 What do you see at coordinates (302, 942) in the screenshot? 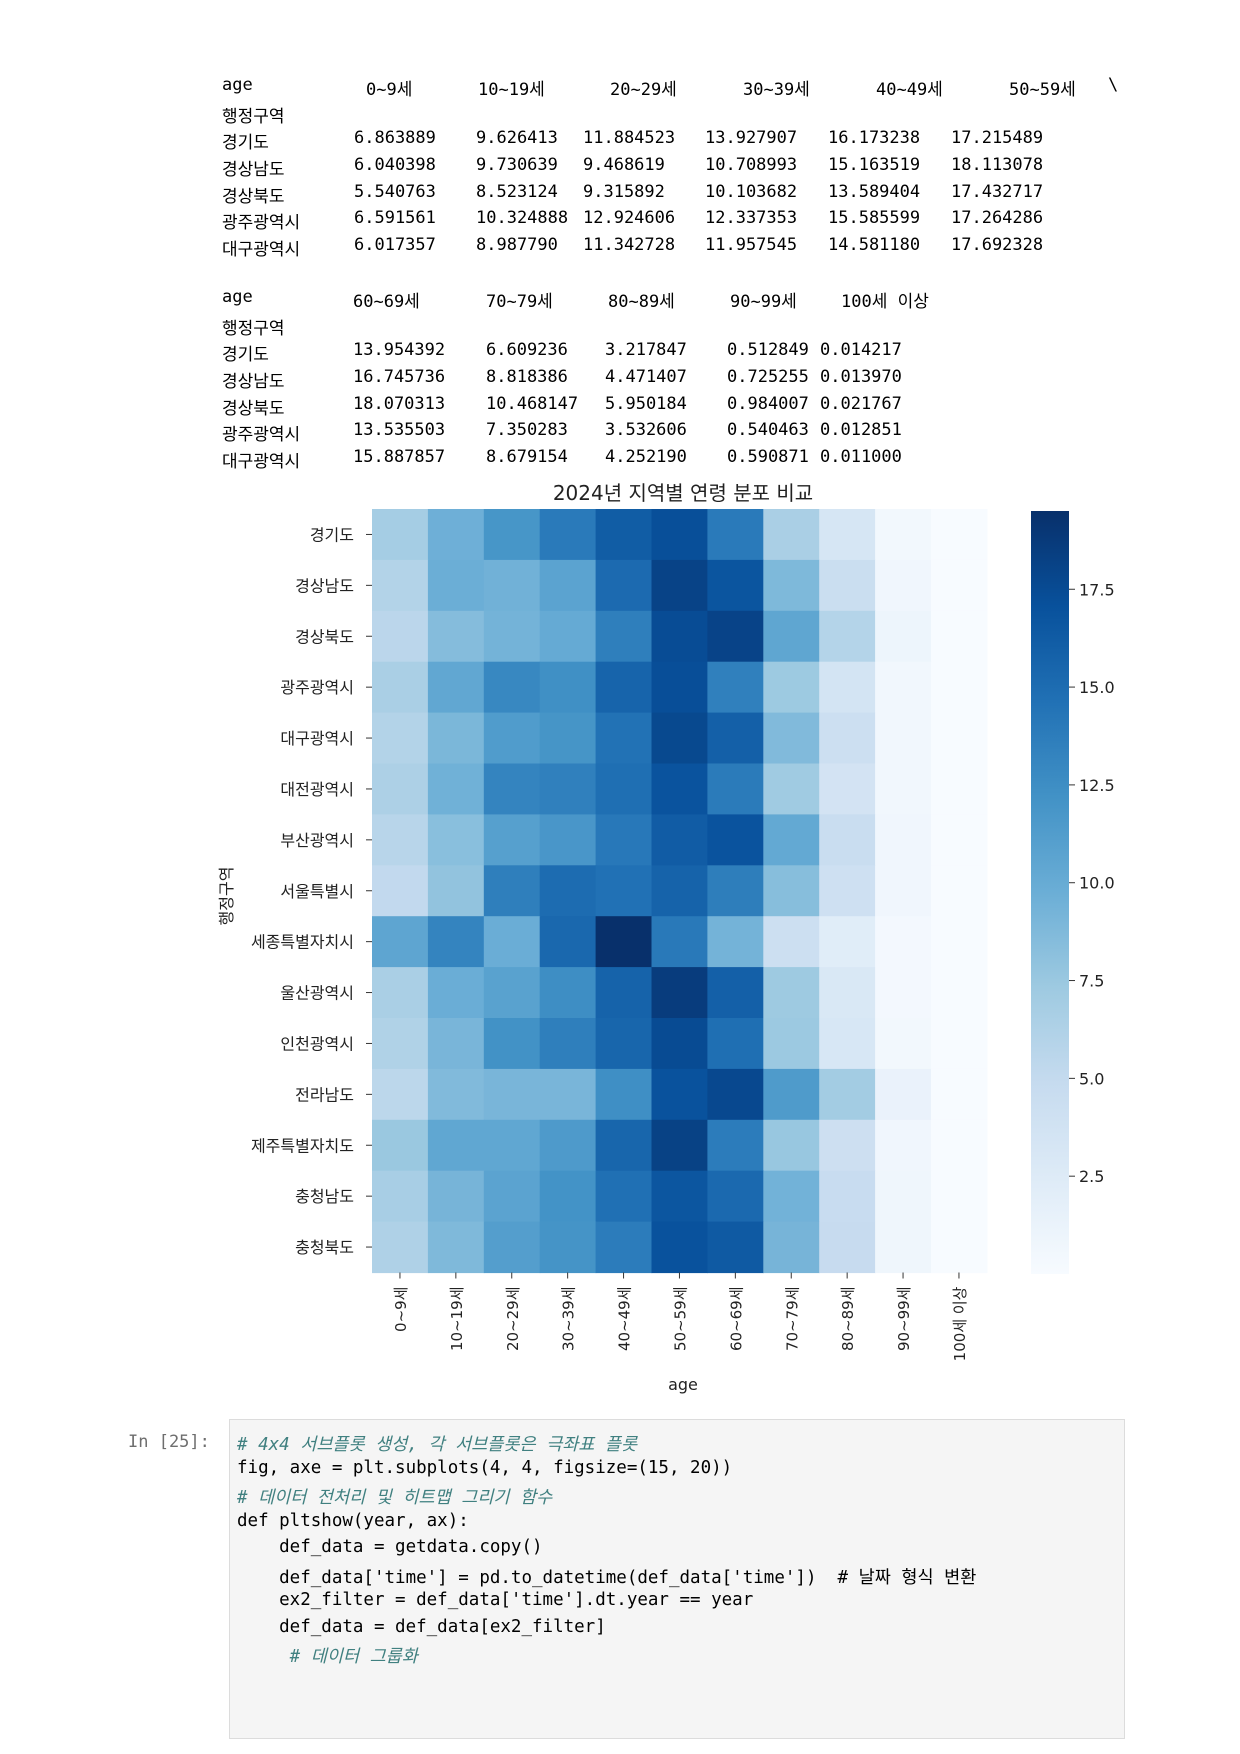
I see `y-tick-label: 세종특별자치시` at bounding box center [302, 942].